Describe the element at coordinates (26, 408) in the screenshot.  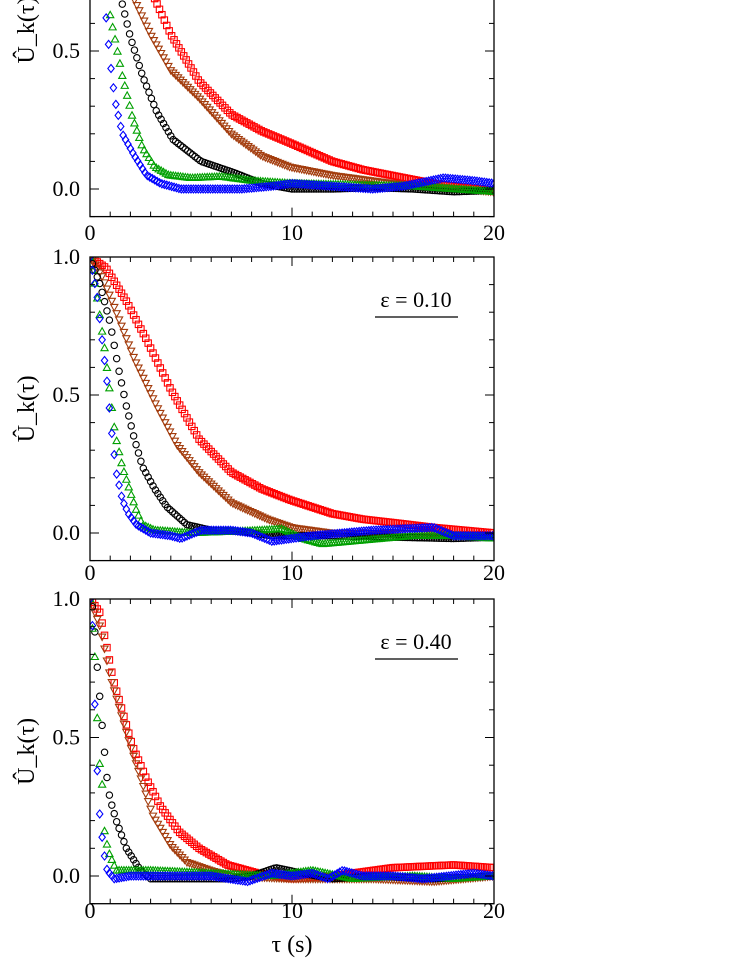
I see `y-axis-title: Û_k(τ)` at that location.